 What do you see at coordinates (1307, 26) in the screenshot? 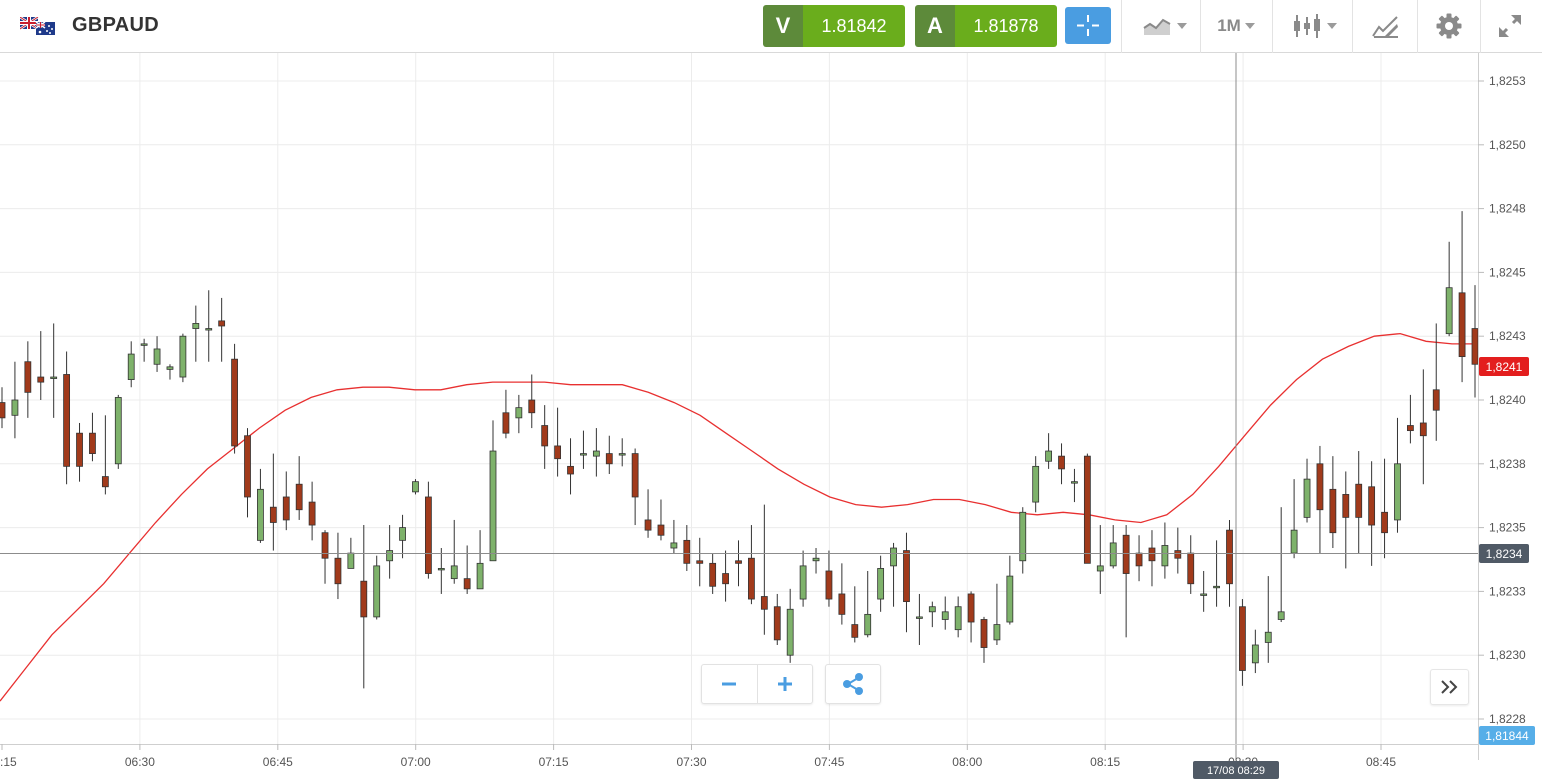
I see `candlestick-icon` at bounding box center [1307, 26].